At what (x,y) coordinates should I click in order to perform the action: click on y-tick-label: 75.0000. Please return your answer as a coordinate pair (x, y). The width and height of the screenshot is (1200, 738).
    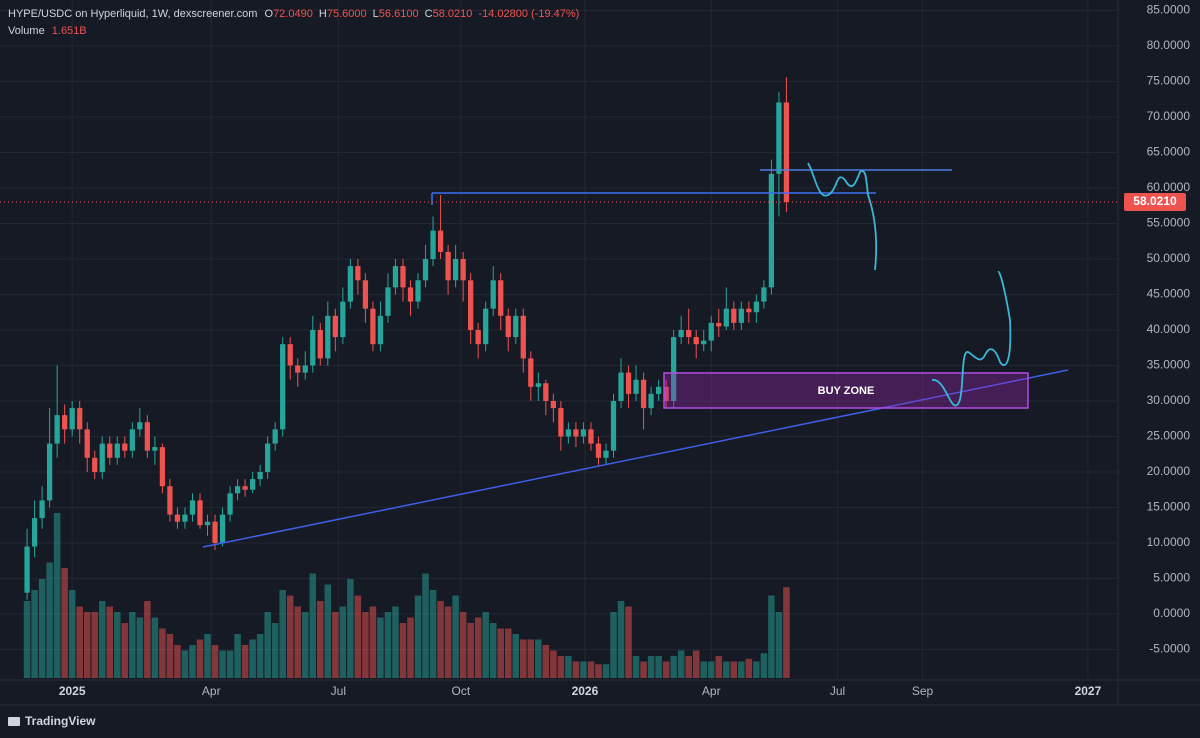
    Looking at the image, I should click on (1169, 81).